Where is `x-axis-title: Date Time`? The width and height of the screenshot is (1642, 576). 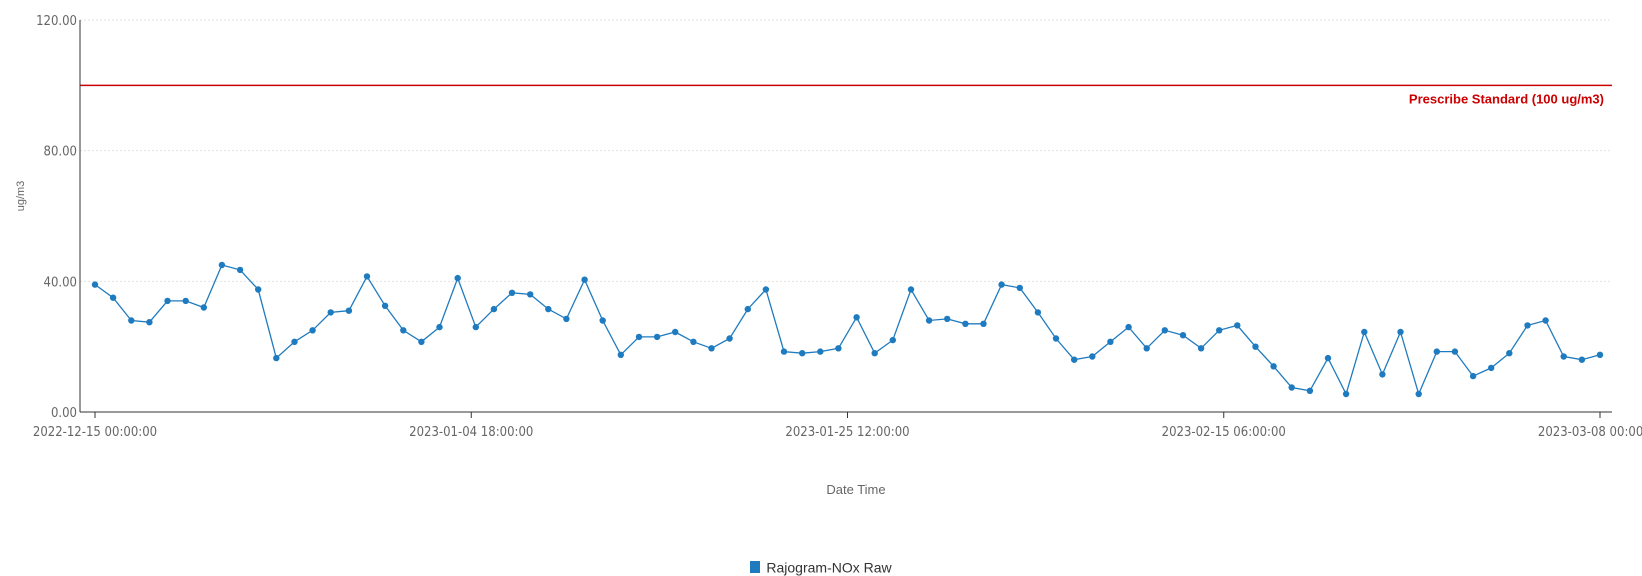
x-axis-title: Date Time is located at coordinates (855, 489).